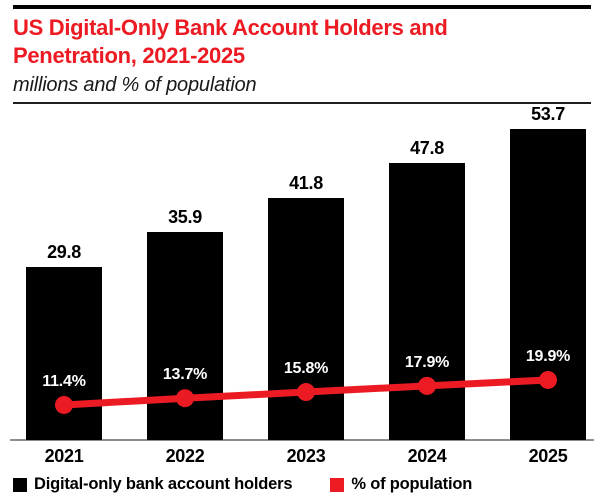 The height and width of the screenshot is (499, 604). What do you see at coordinates (64, 456) in the screenshot?
I see `x-axis-label-2021: 2021` at bounding box center [64, 456].